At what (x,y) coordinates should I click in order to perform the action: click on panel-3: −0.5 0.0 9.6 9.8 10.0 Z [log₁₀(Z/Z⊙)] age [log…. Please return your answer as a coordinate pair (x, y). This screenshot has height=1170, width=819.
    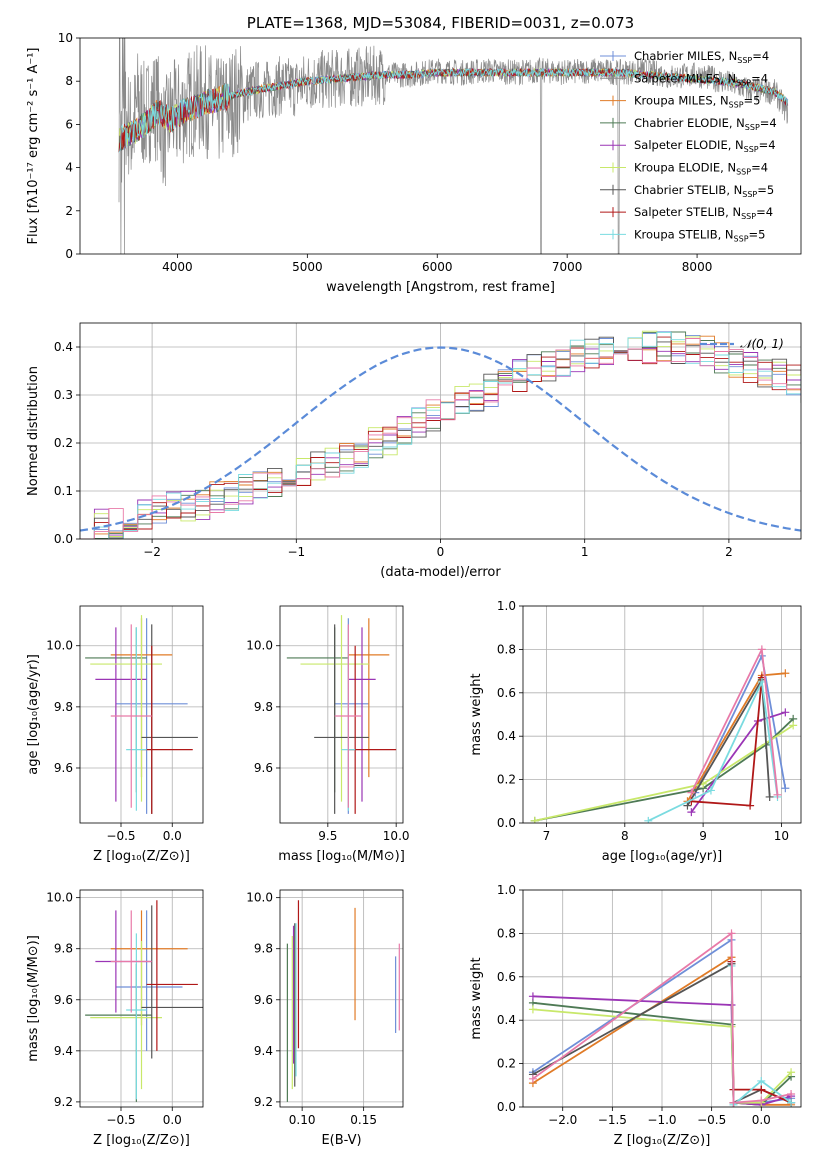
    Looking at the image, I should click on (115, 734).